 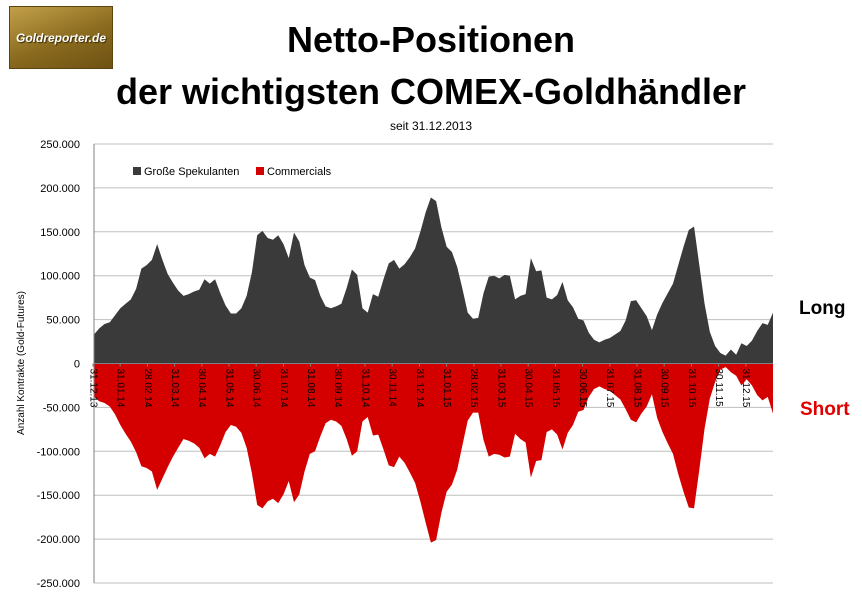 I want to click on legend-label-grosse-spekulanten: Große Spekulanten, so click(x=191, y=172).